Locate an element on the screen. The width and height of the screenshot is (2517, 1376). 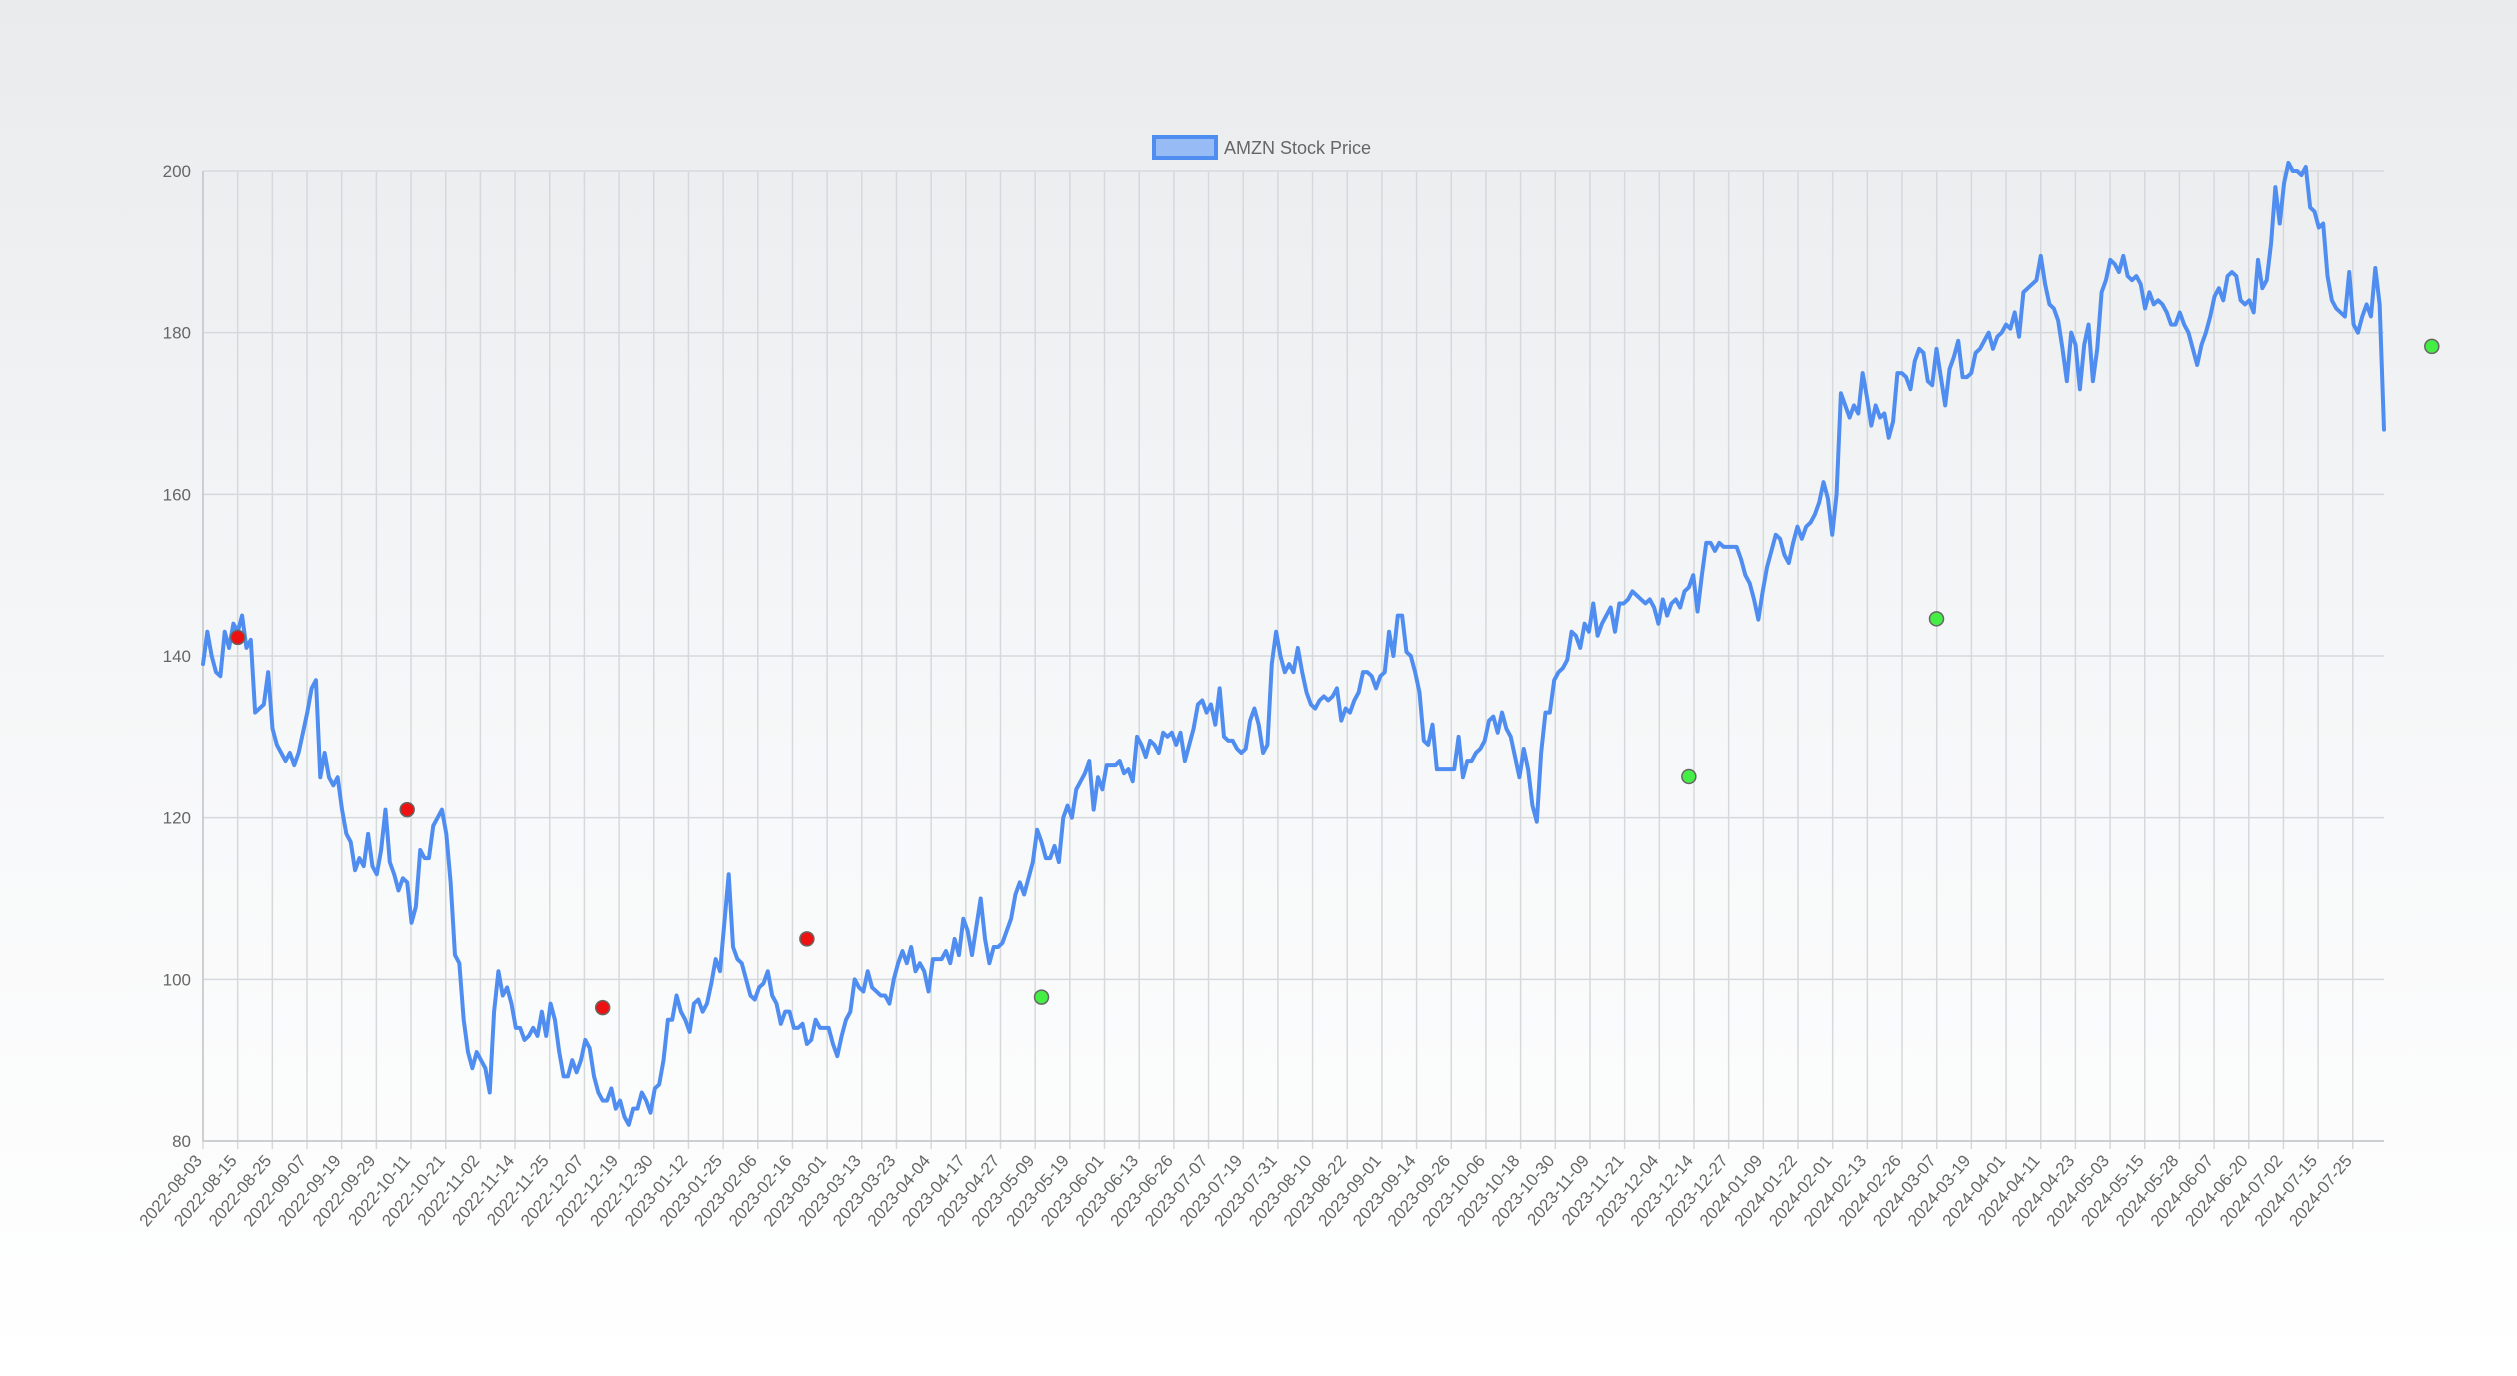
y-tick-label: 200 is located at coordinates (177, 171).